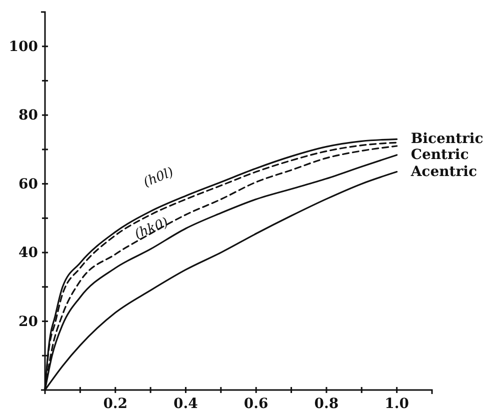 This screenshot has height=414, width=495. I want to click on y-tick-label: 60, so click(28, 184).